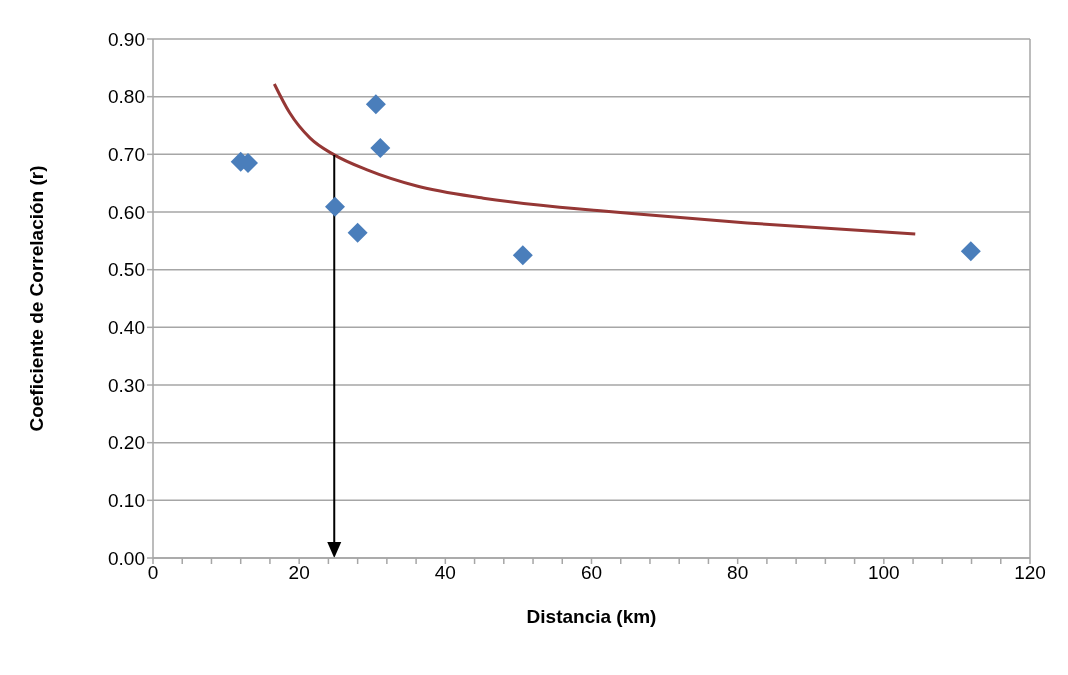 The height and width of the screenshot is (675, 1068). What do you see at coordinates (445, 573) in the screenshot?
I see `x-tick-label: 40` at bounding box center [445, 573].